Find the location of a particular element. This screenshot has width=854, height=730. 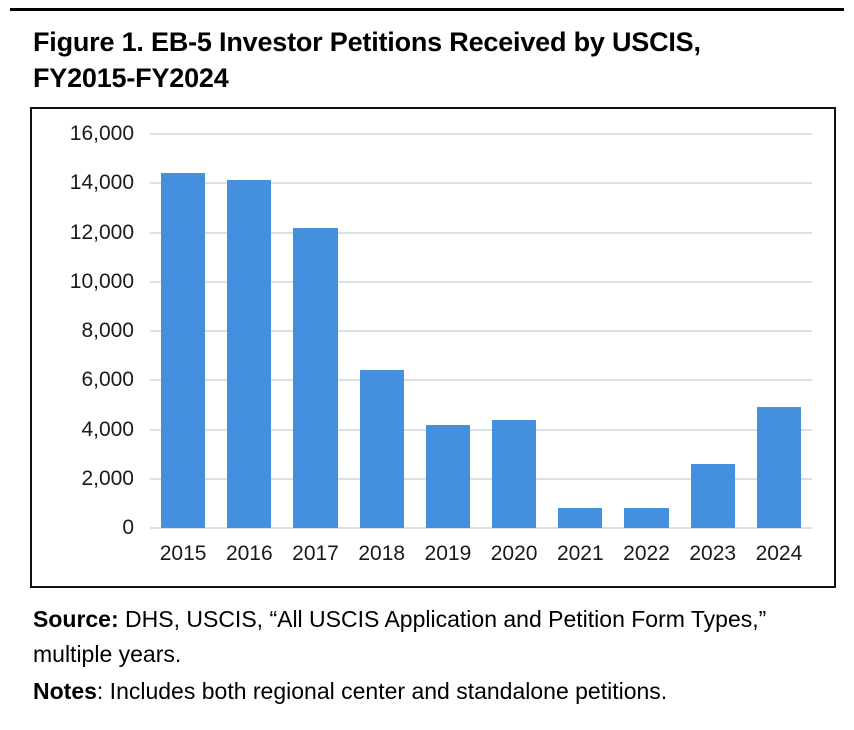

source-label: Source: is located at coordinates (76, 619).